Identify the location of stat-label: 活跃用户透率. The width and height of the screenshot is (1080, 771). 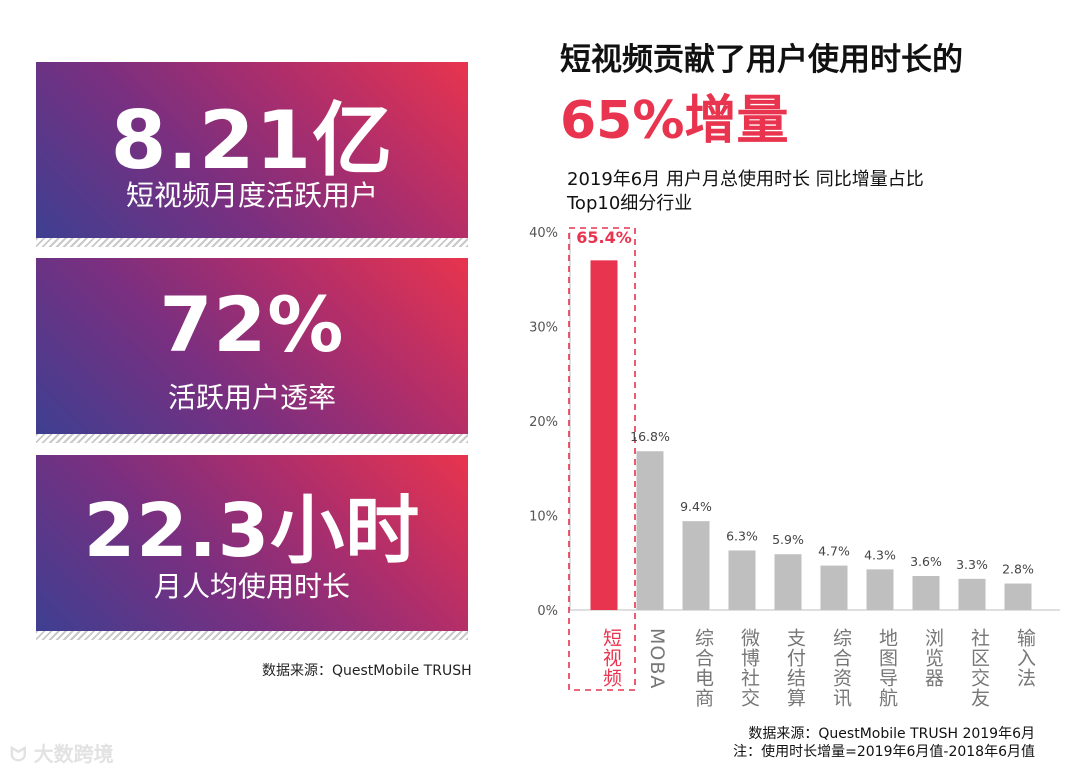
(251, 397).